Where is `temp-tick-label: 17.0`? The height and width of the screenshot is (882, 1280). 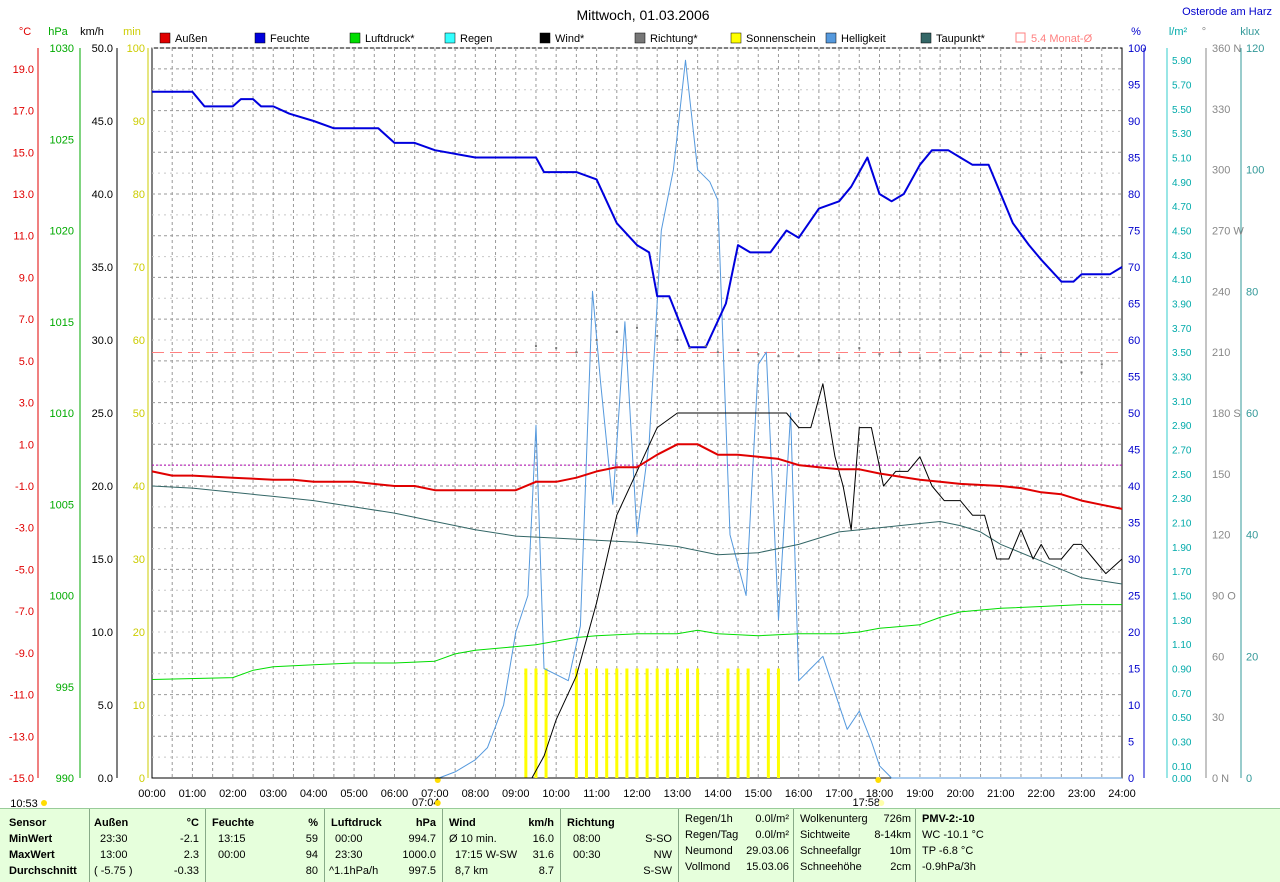
temp-tick-label: 17.0 is located at coordinates (23, 112).